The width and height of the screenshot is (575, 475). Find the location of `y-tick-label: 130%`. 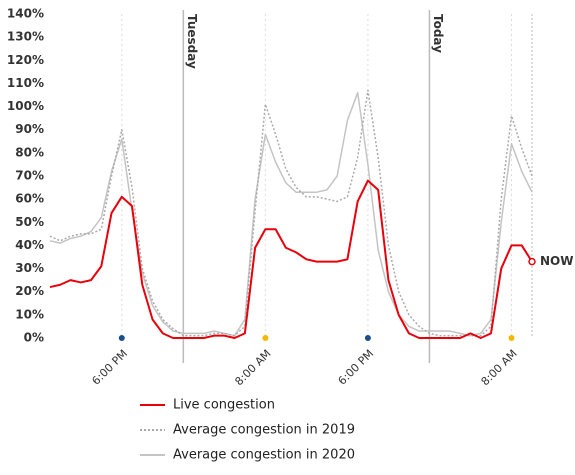

y-tick-label: 130% is located at coordinates (25, 37).